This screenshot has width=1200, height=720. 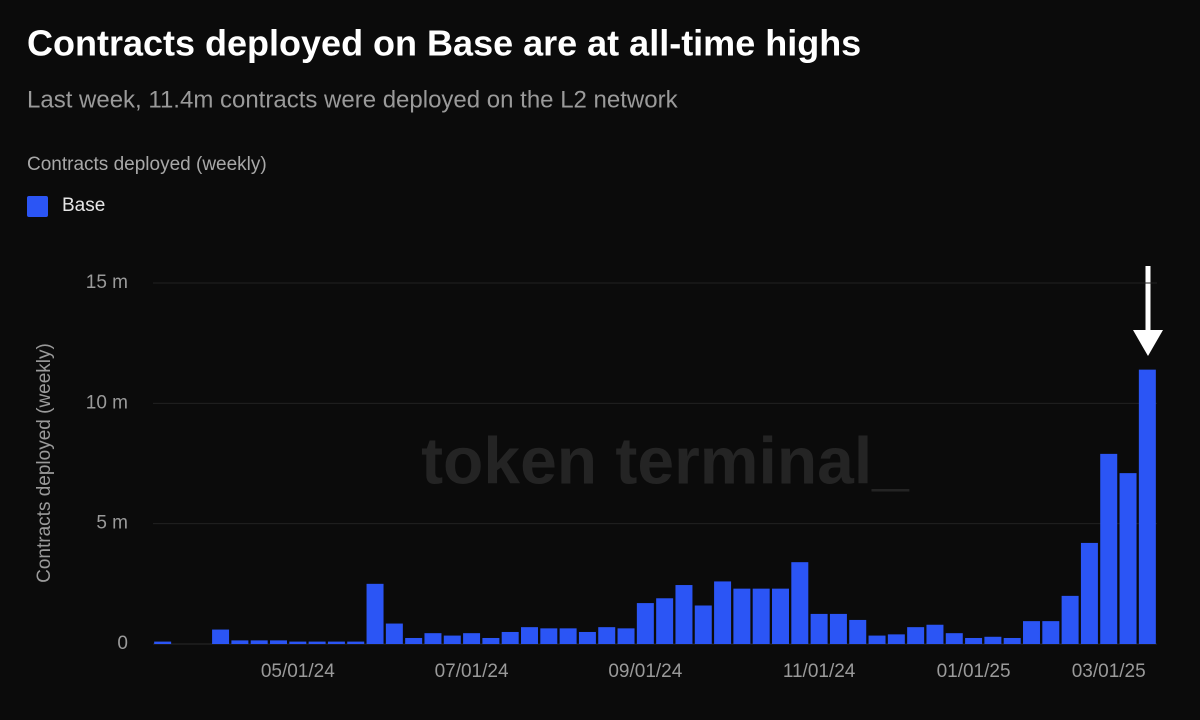 What do you see at coordinates (665, 460) in the screenshot?
I see `watermark: token terminal_` at bounding box center [665, 460].